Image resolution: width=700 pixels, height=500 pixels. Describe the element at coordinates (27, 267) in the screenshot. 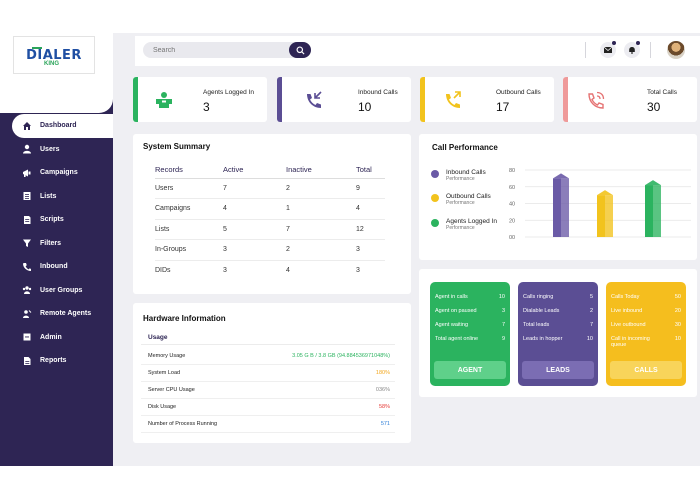

I see `phone-icon` at that location.